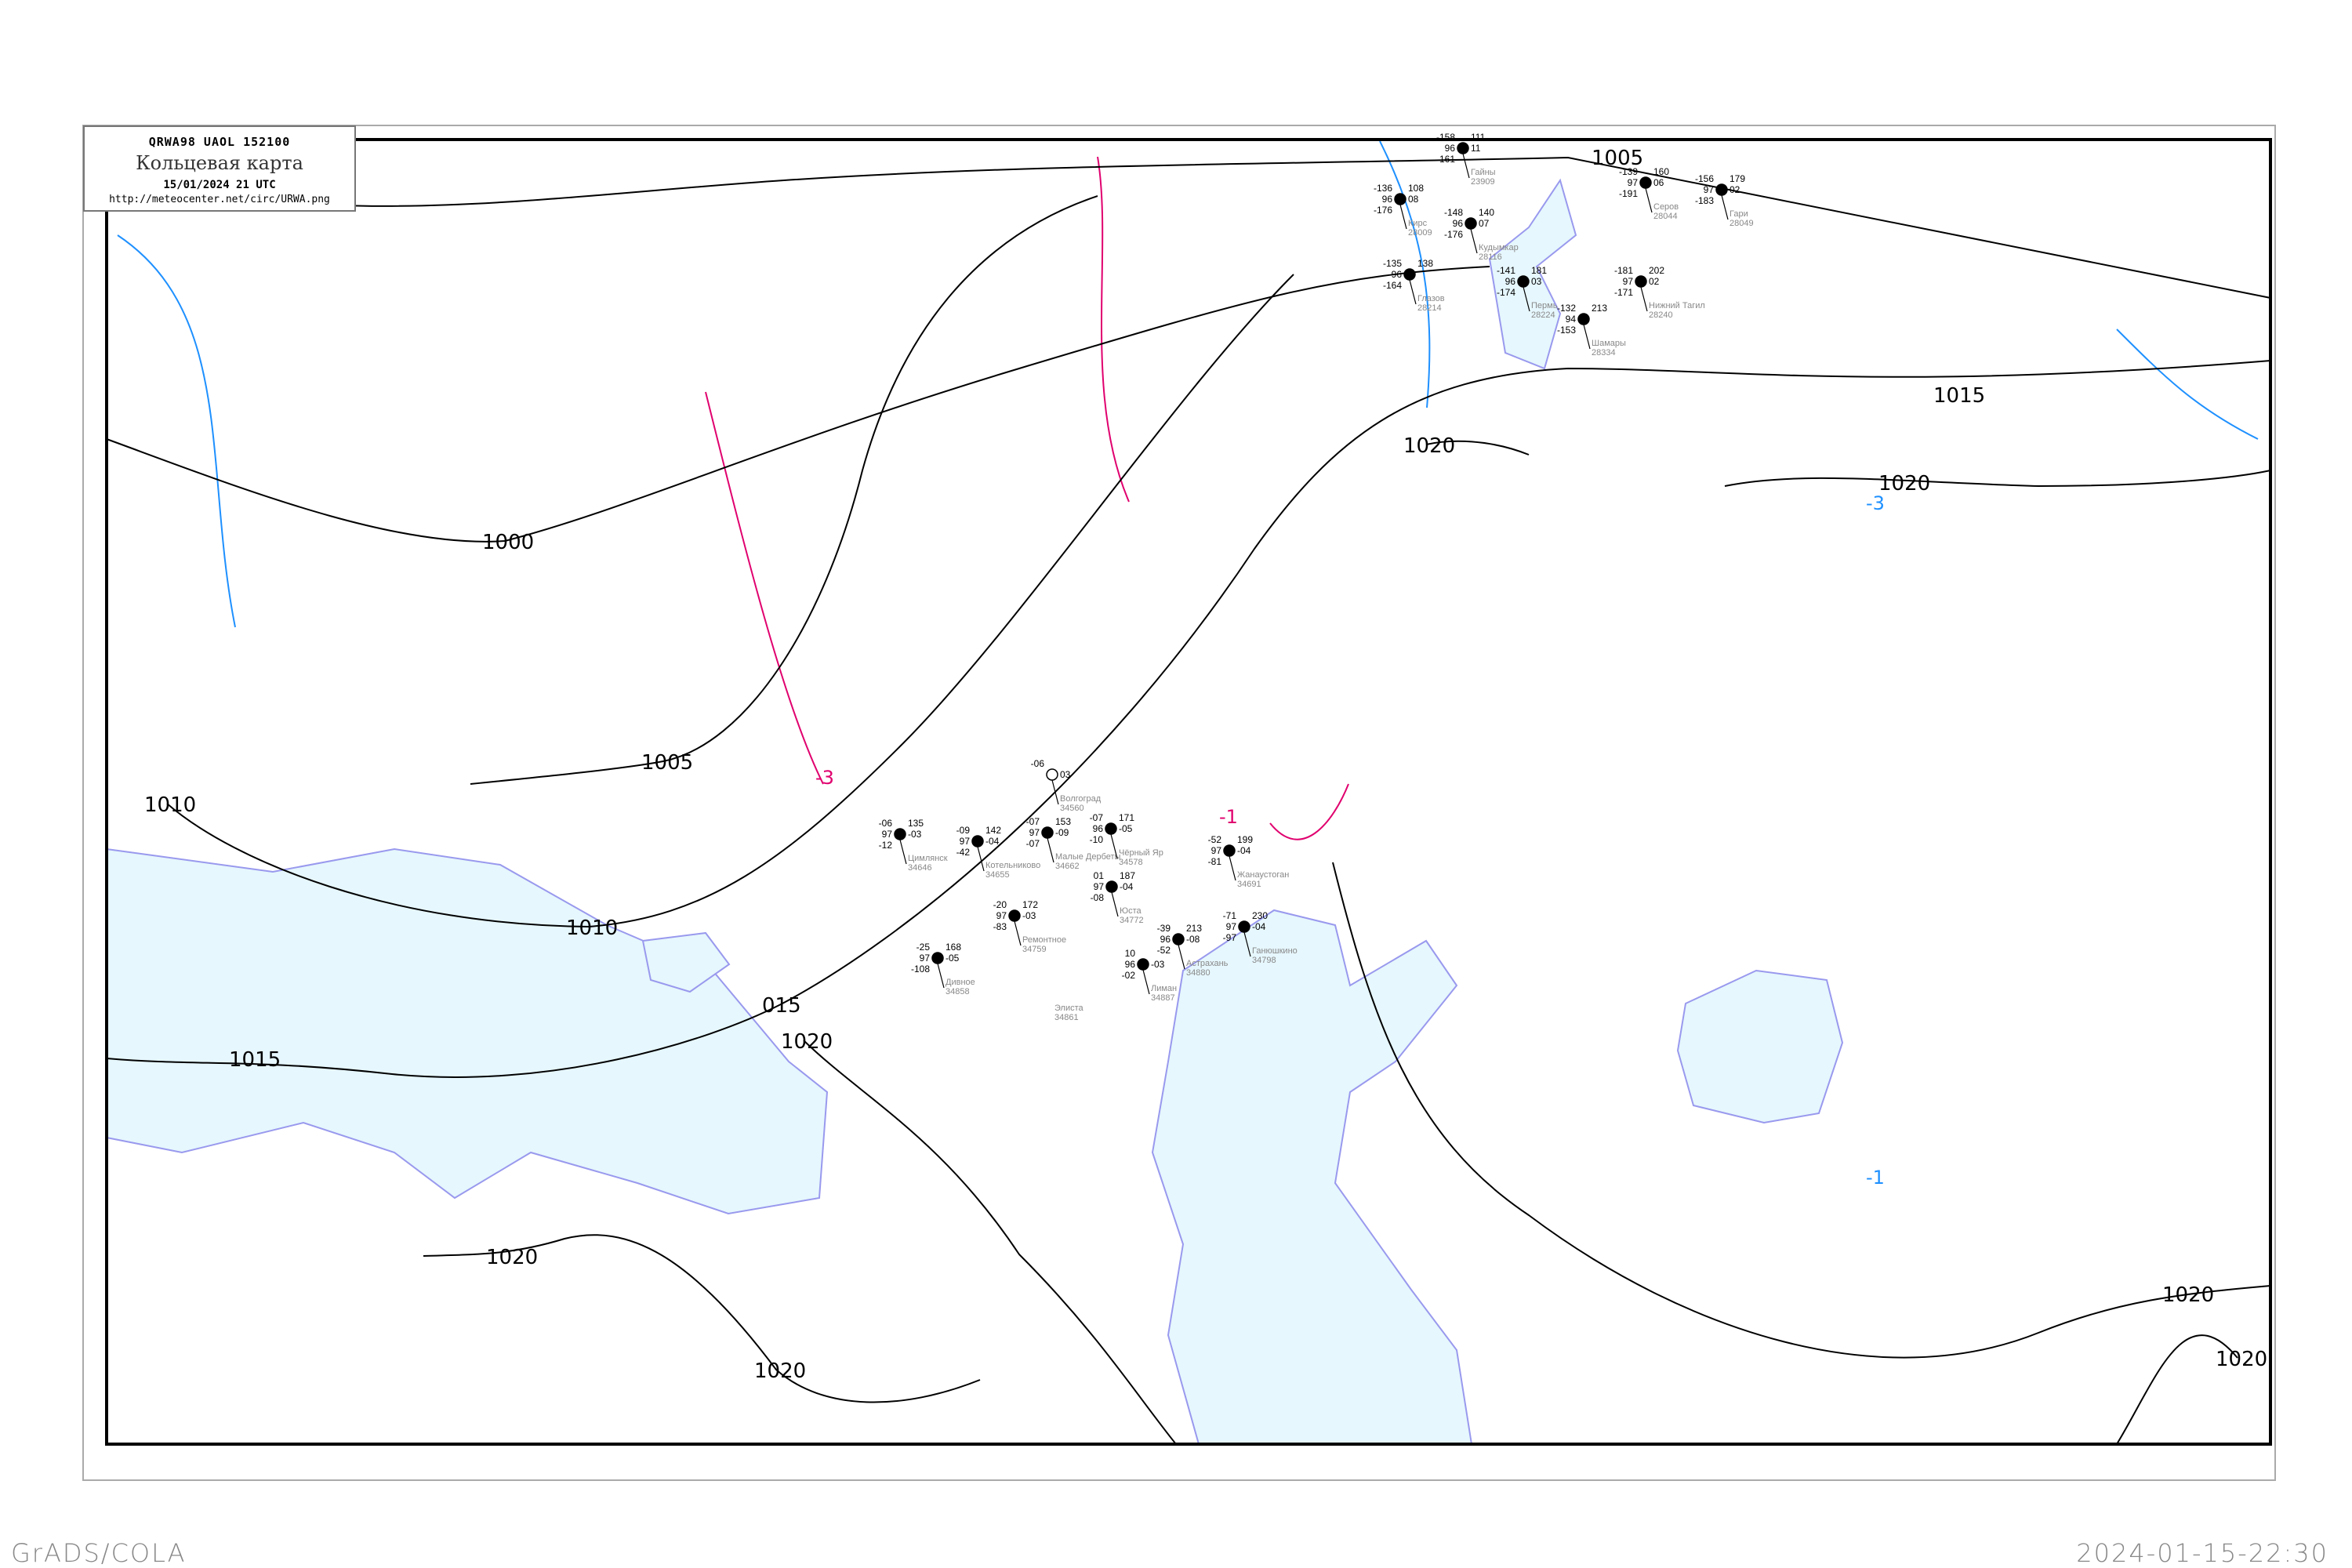  Describe the element at coordinates (923, 948) in the screenshot. I see `temperature: -25` at that location.